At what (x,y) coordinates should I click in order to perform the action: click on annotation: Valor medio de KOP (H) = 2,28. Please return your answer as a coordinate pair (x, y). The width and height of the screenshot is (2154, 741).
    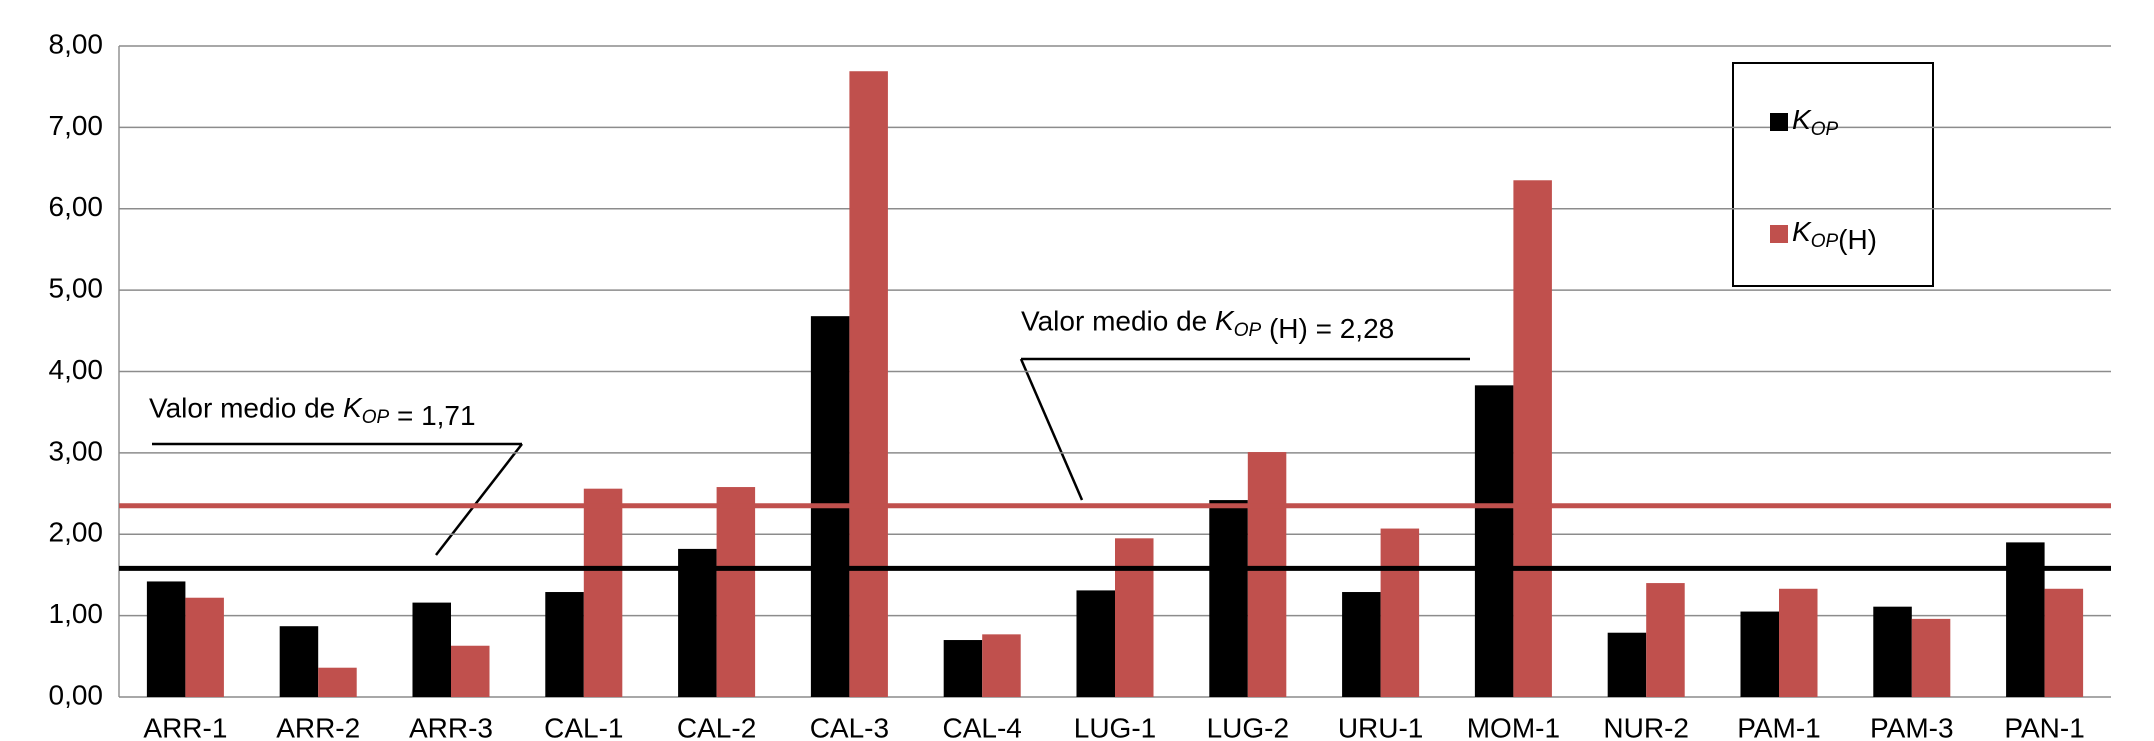
    Looking at the image, I should click on (1207, 324).